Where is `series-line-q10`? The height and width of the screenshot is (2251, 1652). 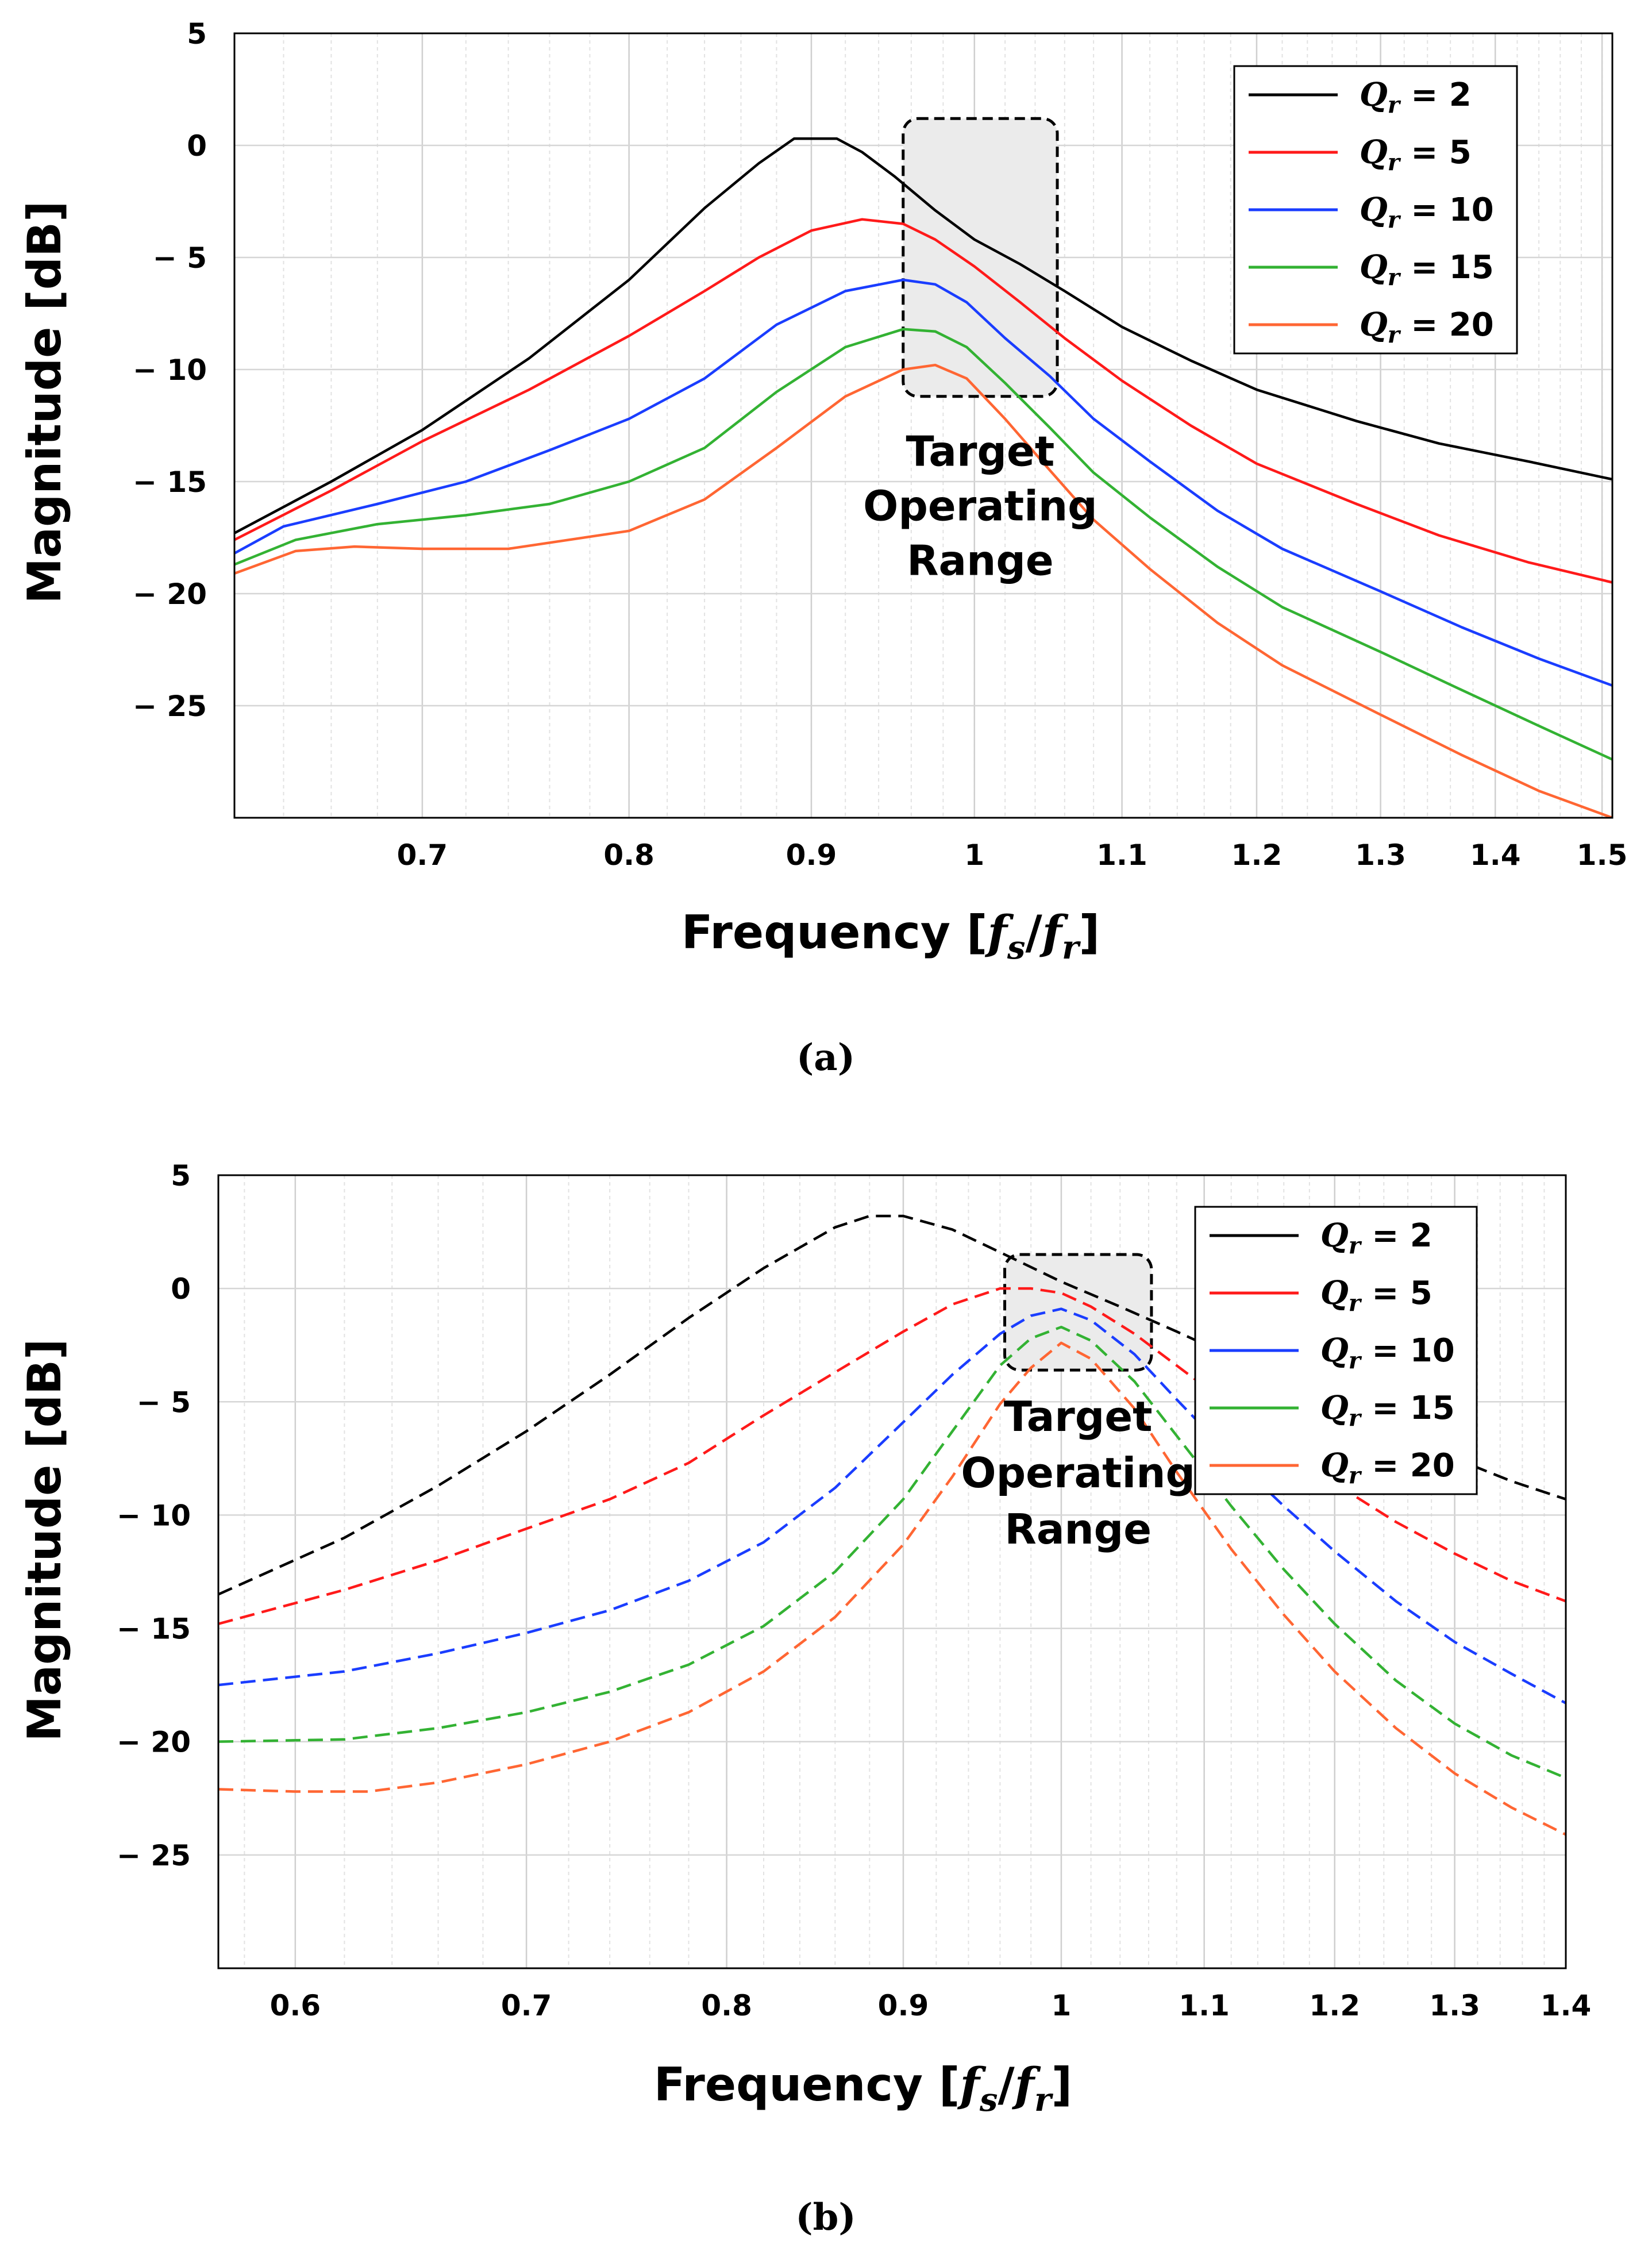 series-line-q10 is located at coordinates (892, 1505).